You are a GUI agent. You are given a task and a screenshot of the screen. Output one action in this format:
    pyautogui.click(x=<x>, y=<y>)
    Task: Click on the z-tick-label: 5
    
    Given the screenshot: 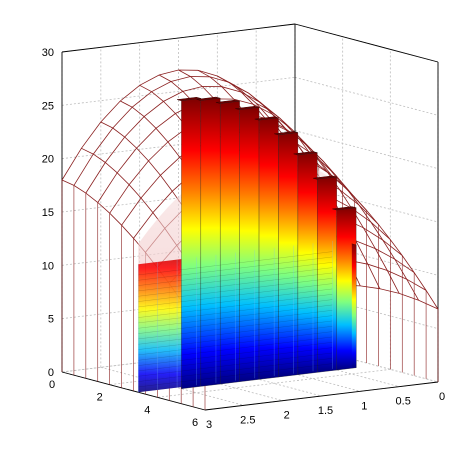 What is the action you would take?
    pyautogui.click(x=51, y=320)
    